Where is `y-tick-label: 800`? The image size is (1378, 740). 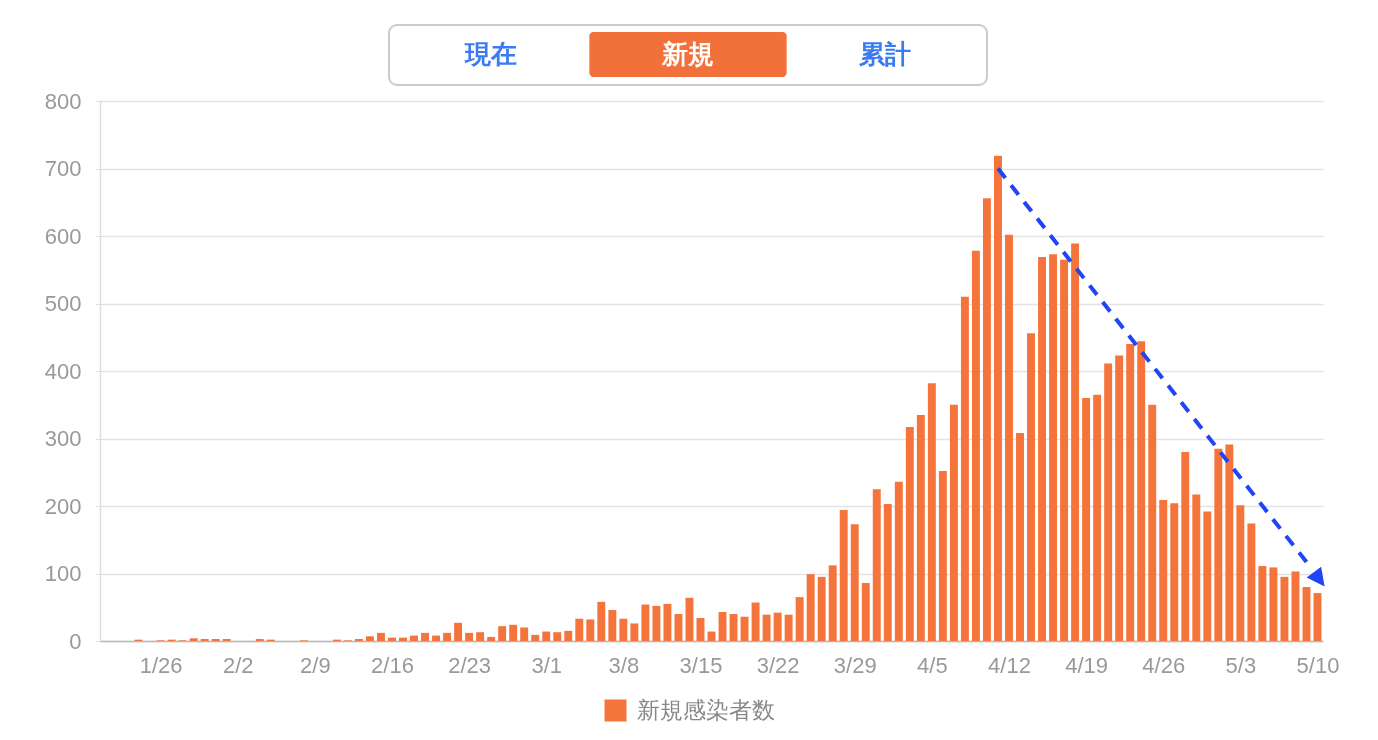 y-tick-label: 800 is located at coordinates (63, 101).